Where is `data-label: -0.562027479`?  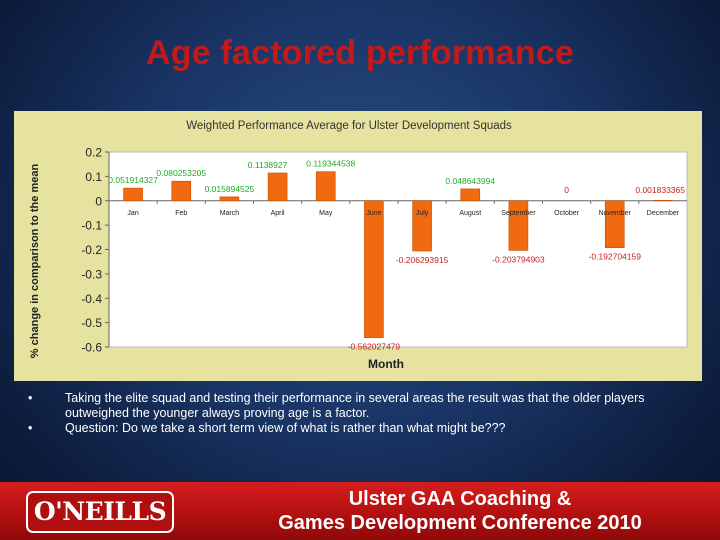
data-label: -0.562027479 is located at coordinates (374, 347).